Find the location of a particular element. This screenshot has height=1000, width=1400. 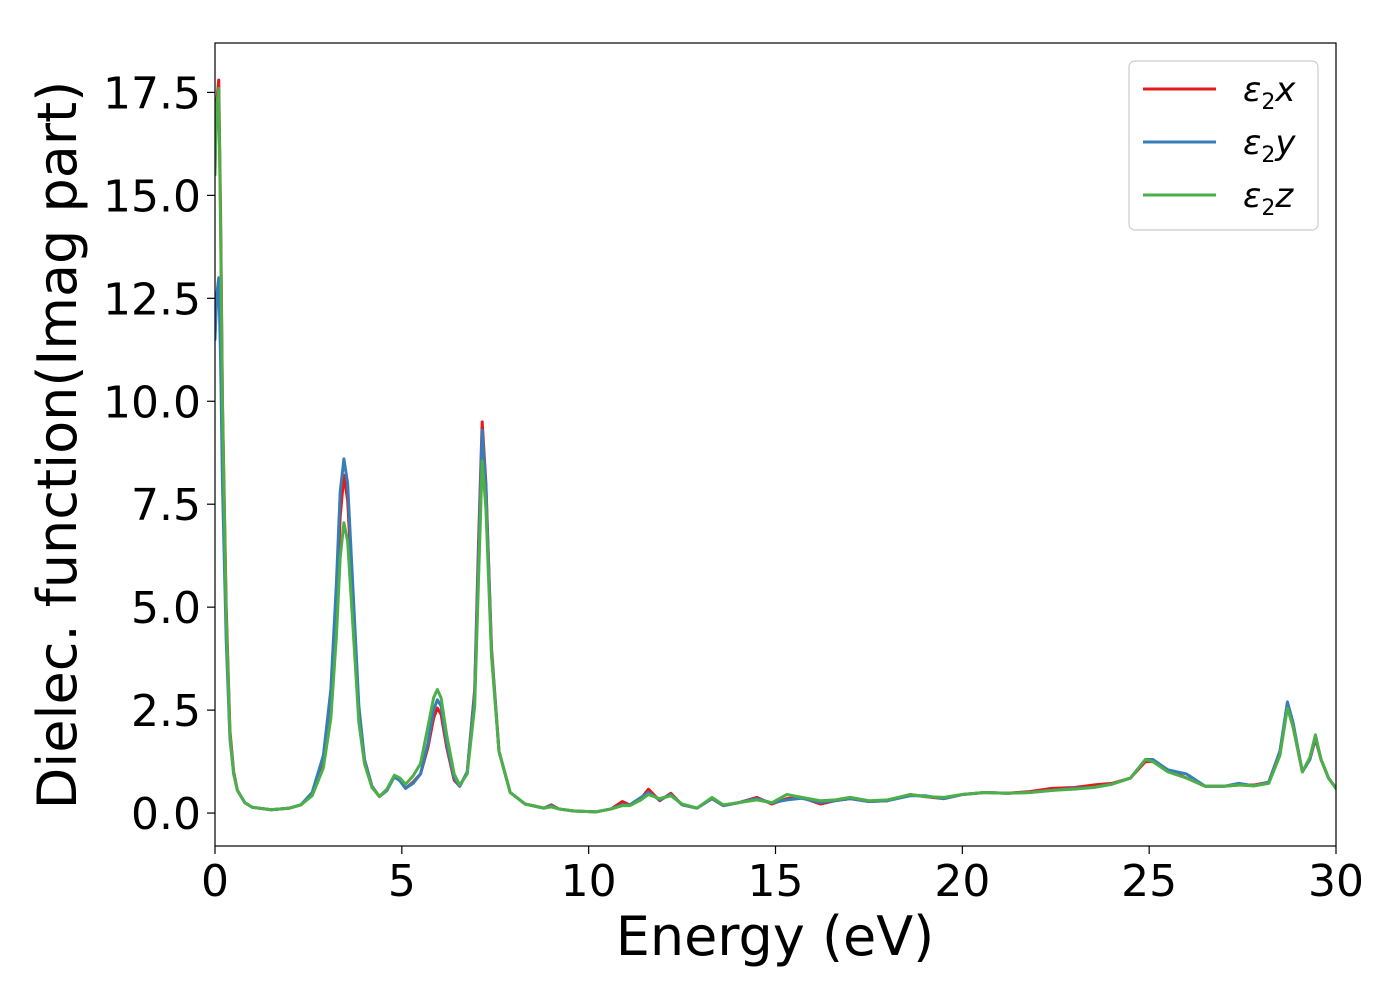

x-tick-label: 20 is located at coordinates (962, 881).